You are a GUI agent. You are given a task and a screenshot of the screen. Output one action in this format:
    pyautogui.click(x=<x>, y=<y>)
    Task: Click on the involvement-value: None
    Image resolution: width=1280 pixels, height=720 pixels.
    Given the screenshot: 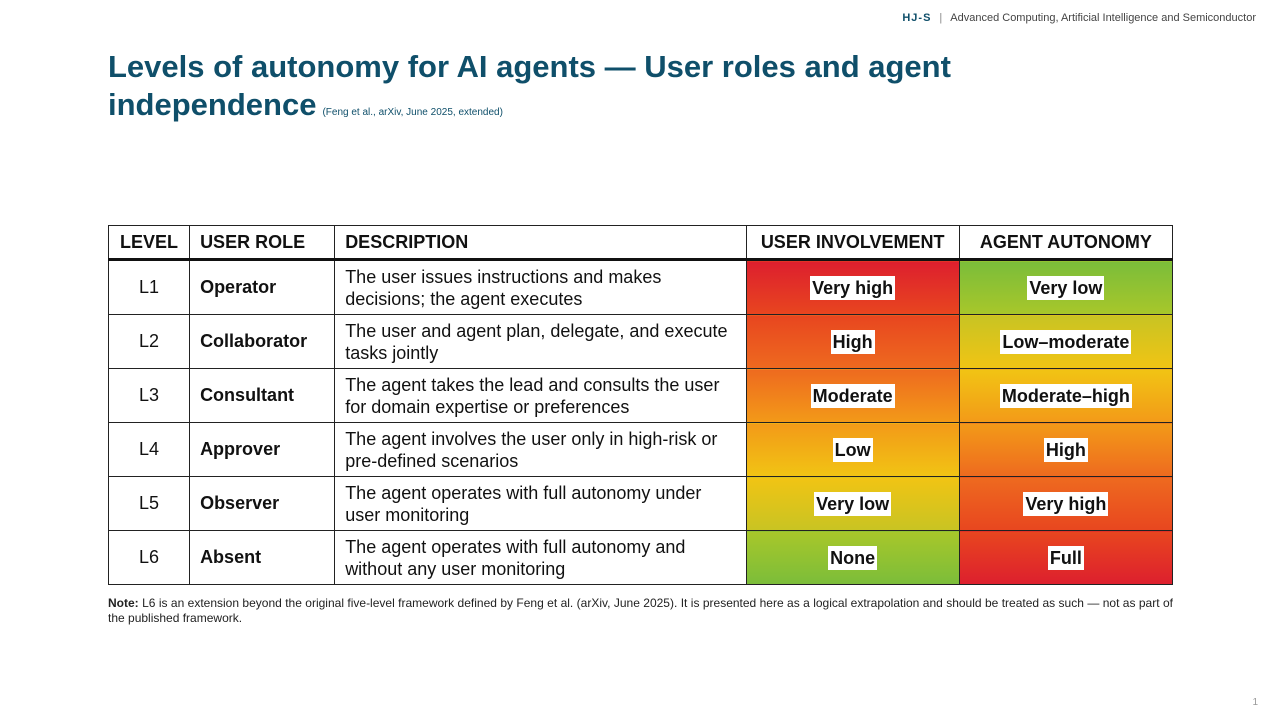 What is the action you would take?
    pyautogui.click(x=853, y=557)
    